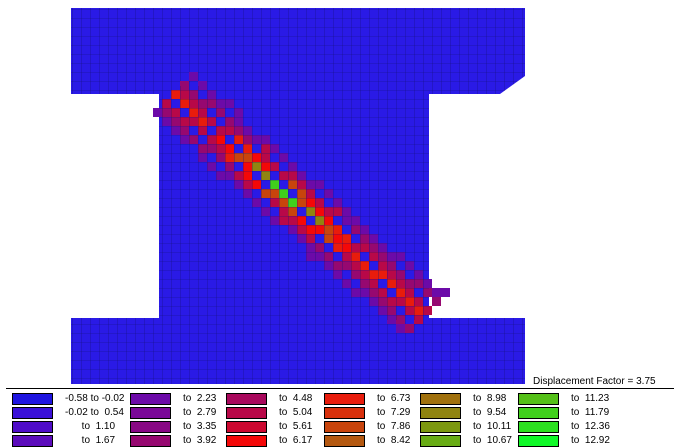  Describe the element at coordinates (90, 426) in the screenshot. I see `legend-label: to 1.10` at that location.